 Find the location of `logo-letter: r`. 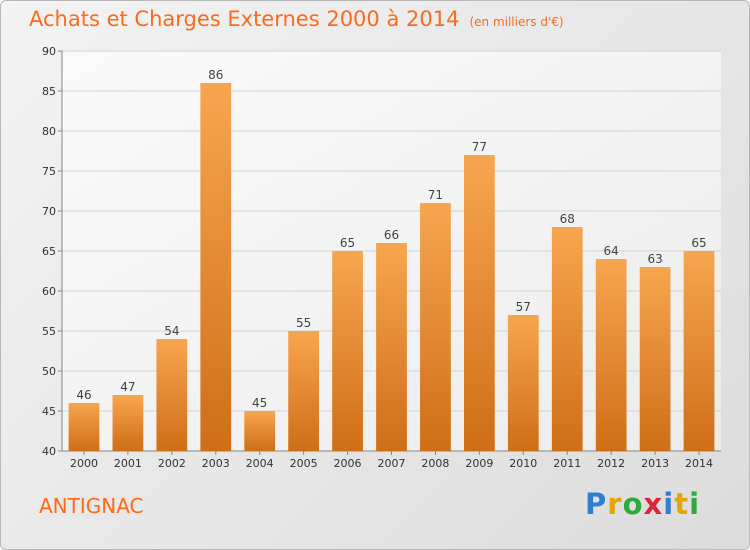

logo-letter: r is located at coordinates (615, 504).